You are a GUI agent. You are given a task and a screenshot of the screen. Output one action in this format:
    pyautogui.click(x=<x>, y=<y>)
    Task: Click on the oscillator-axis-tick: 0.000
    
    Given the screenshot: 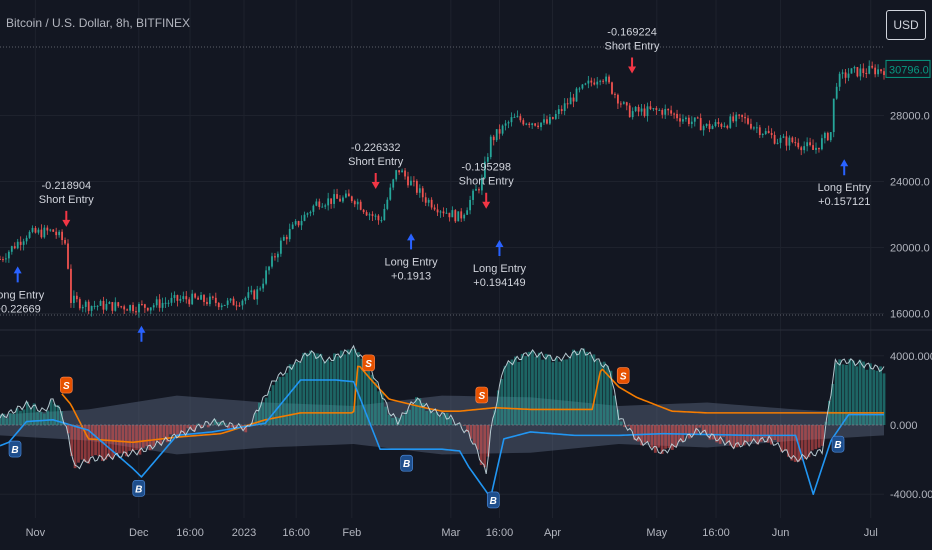 What is the action you would take?
    pyautogui.click(x=904, y=426)
    